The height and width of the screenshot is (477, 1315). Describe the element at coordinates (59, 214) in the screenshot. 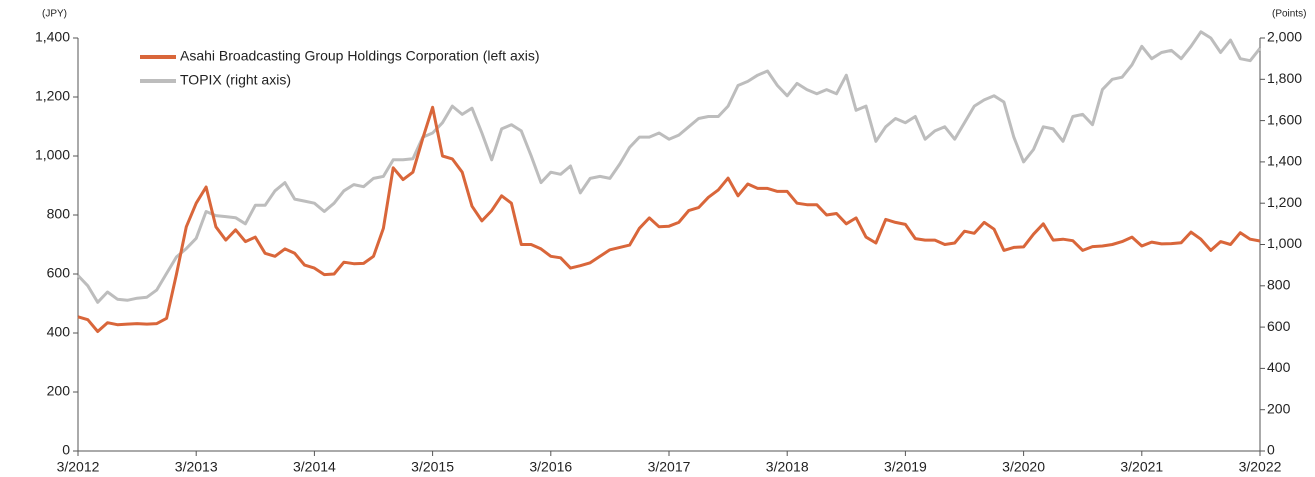

I see `y-tick-label: 800` at that location.